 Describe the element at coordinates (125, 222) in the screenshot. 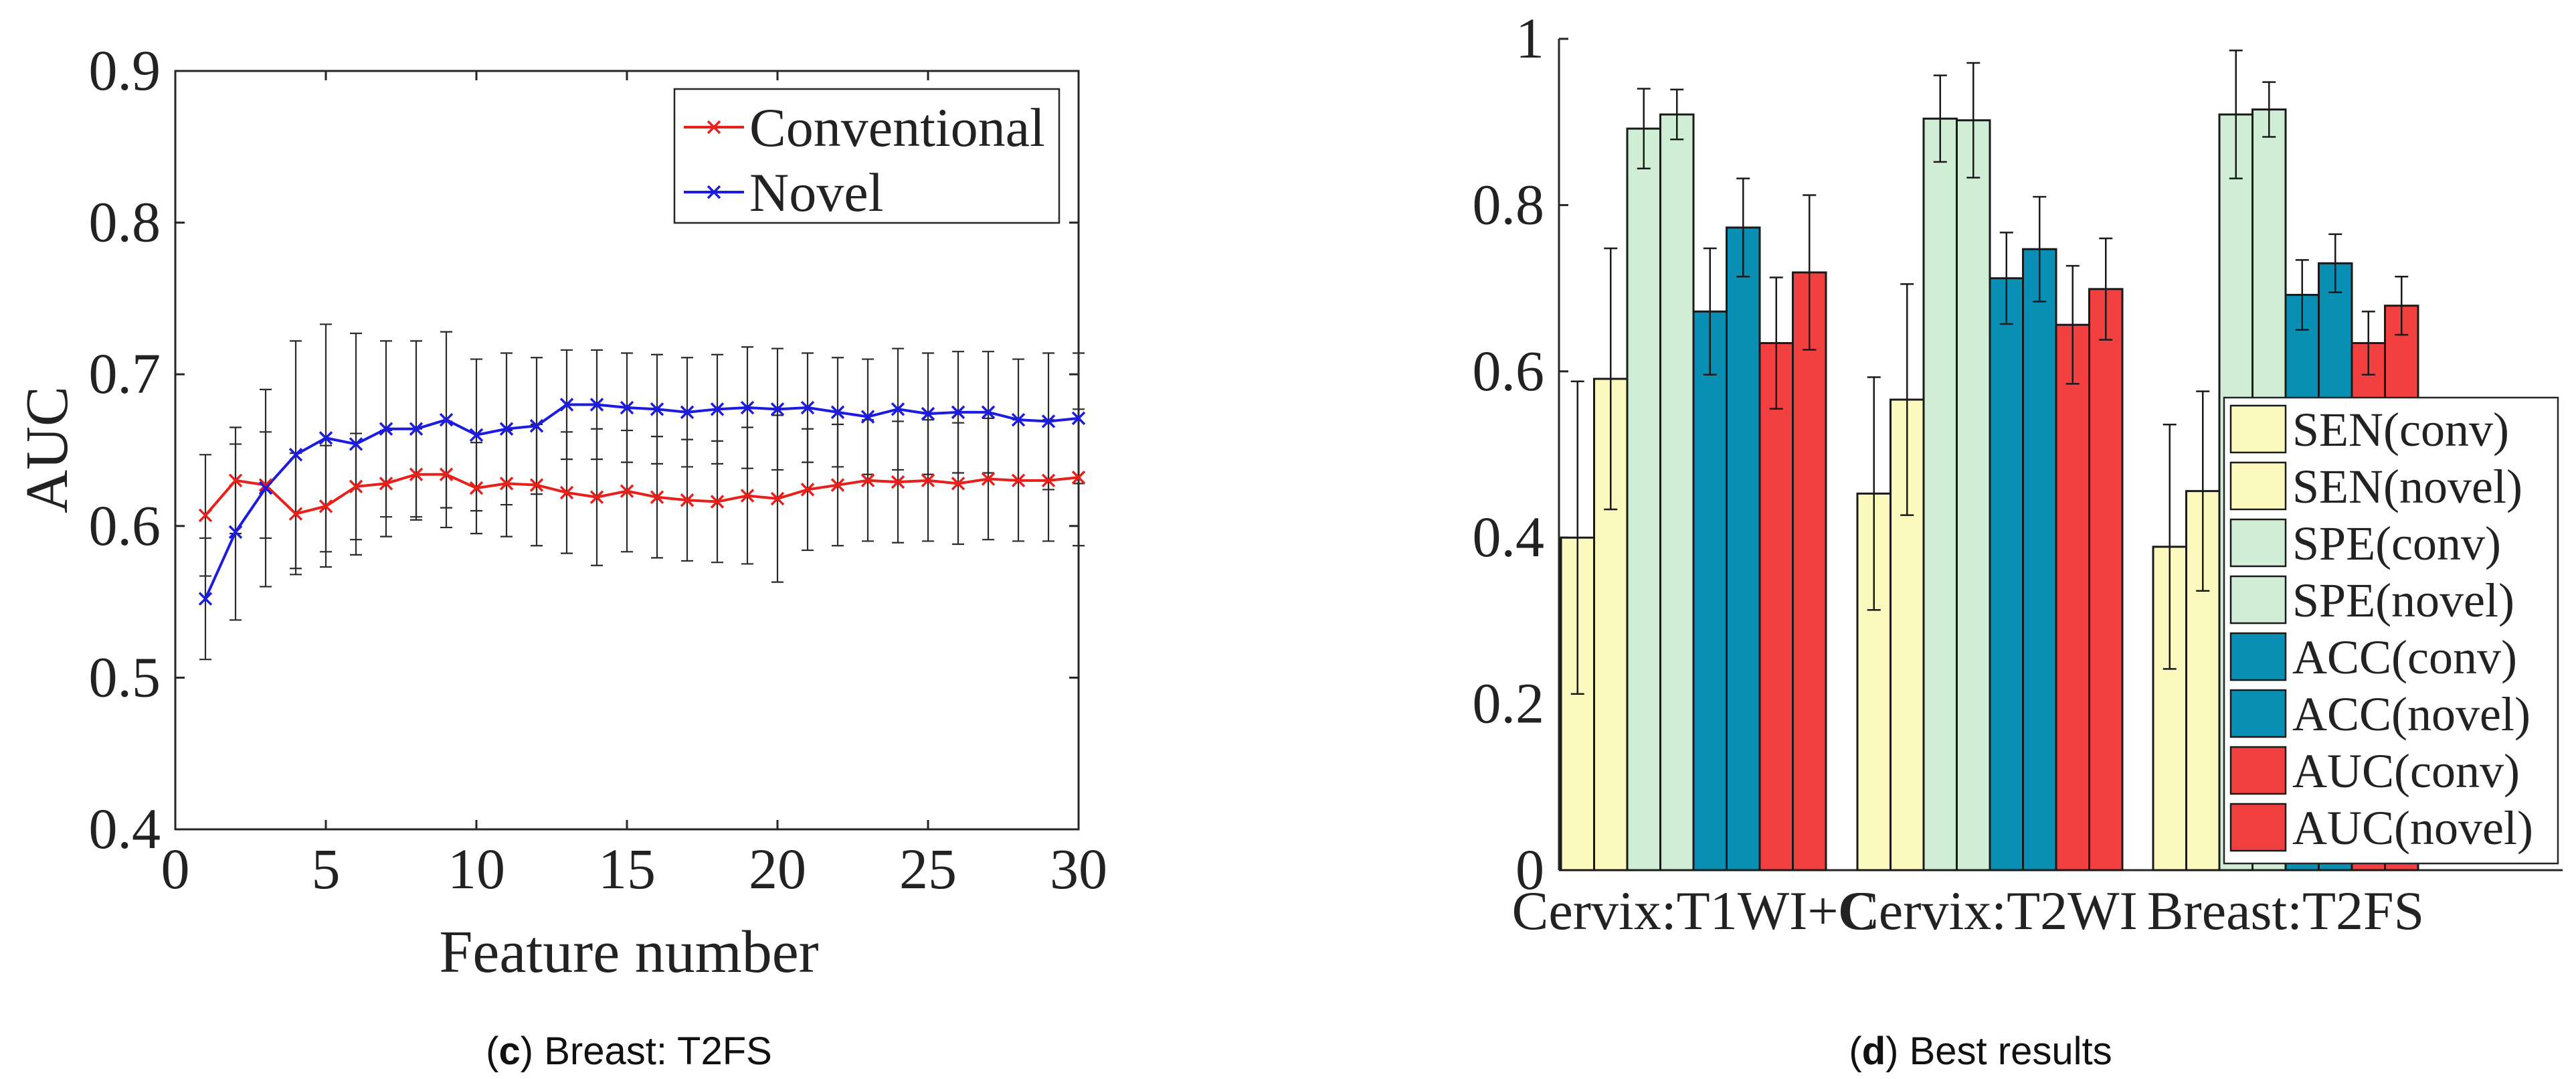

I see `y-tick-label-c: 0.8` at that location.